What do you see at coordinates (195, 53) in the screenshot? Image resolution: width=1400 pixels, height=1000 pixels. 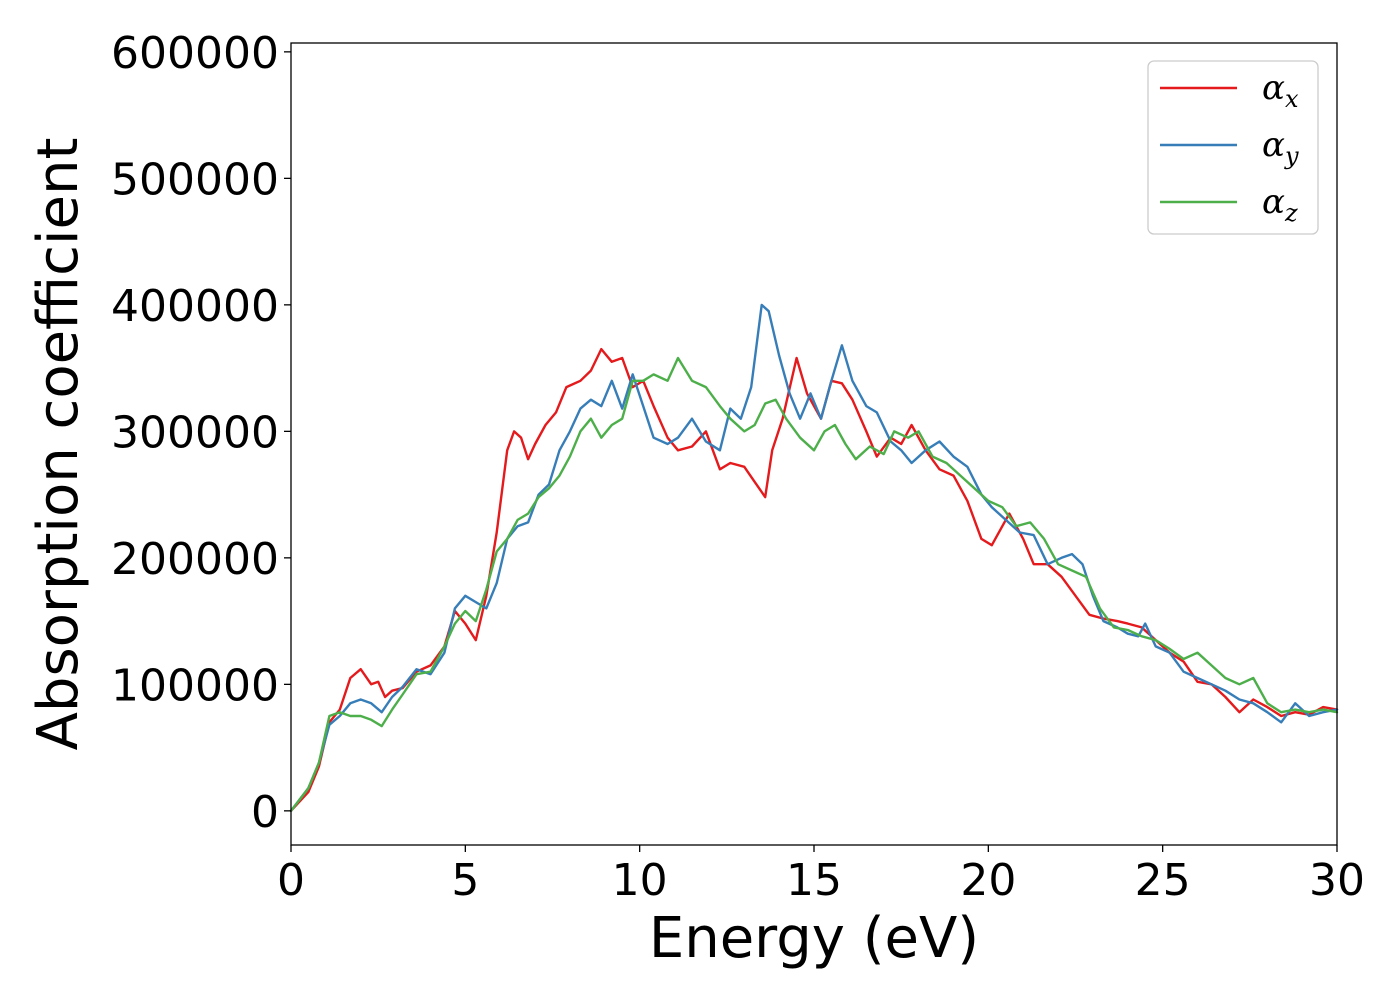 I see `y-tick-label: 600000` at bounding box center [195, 53].